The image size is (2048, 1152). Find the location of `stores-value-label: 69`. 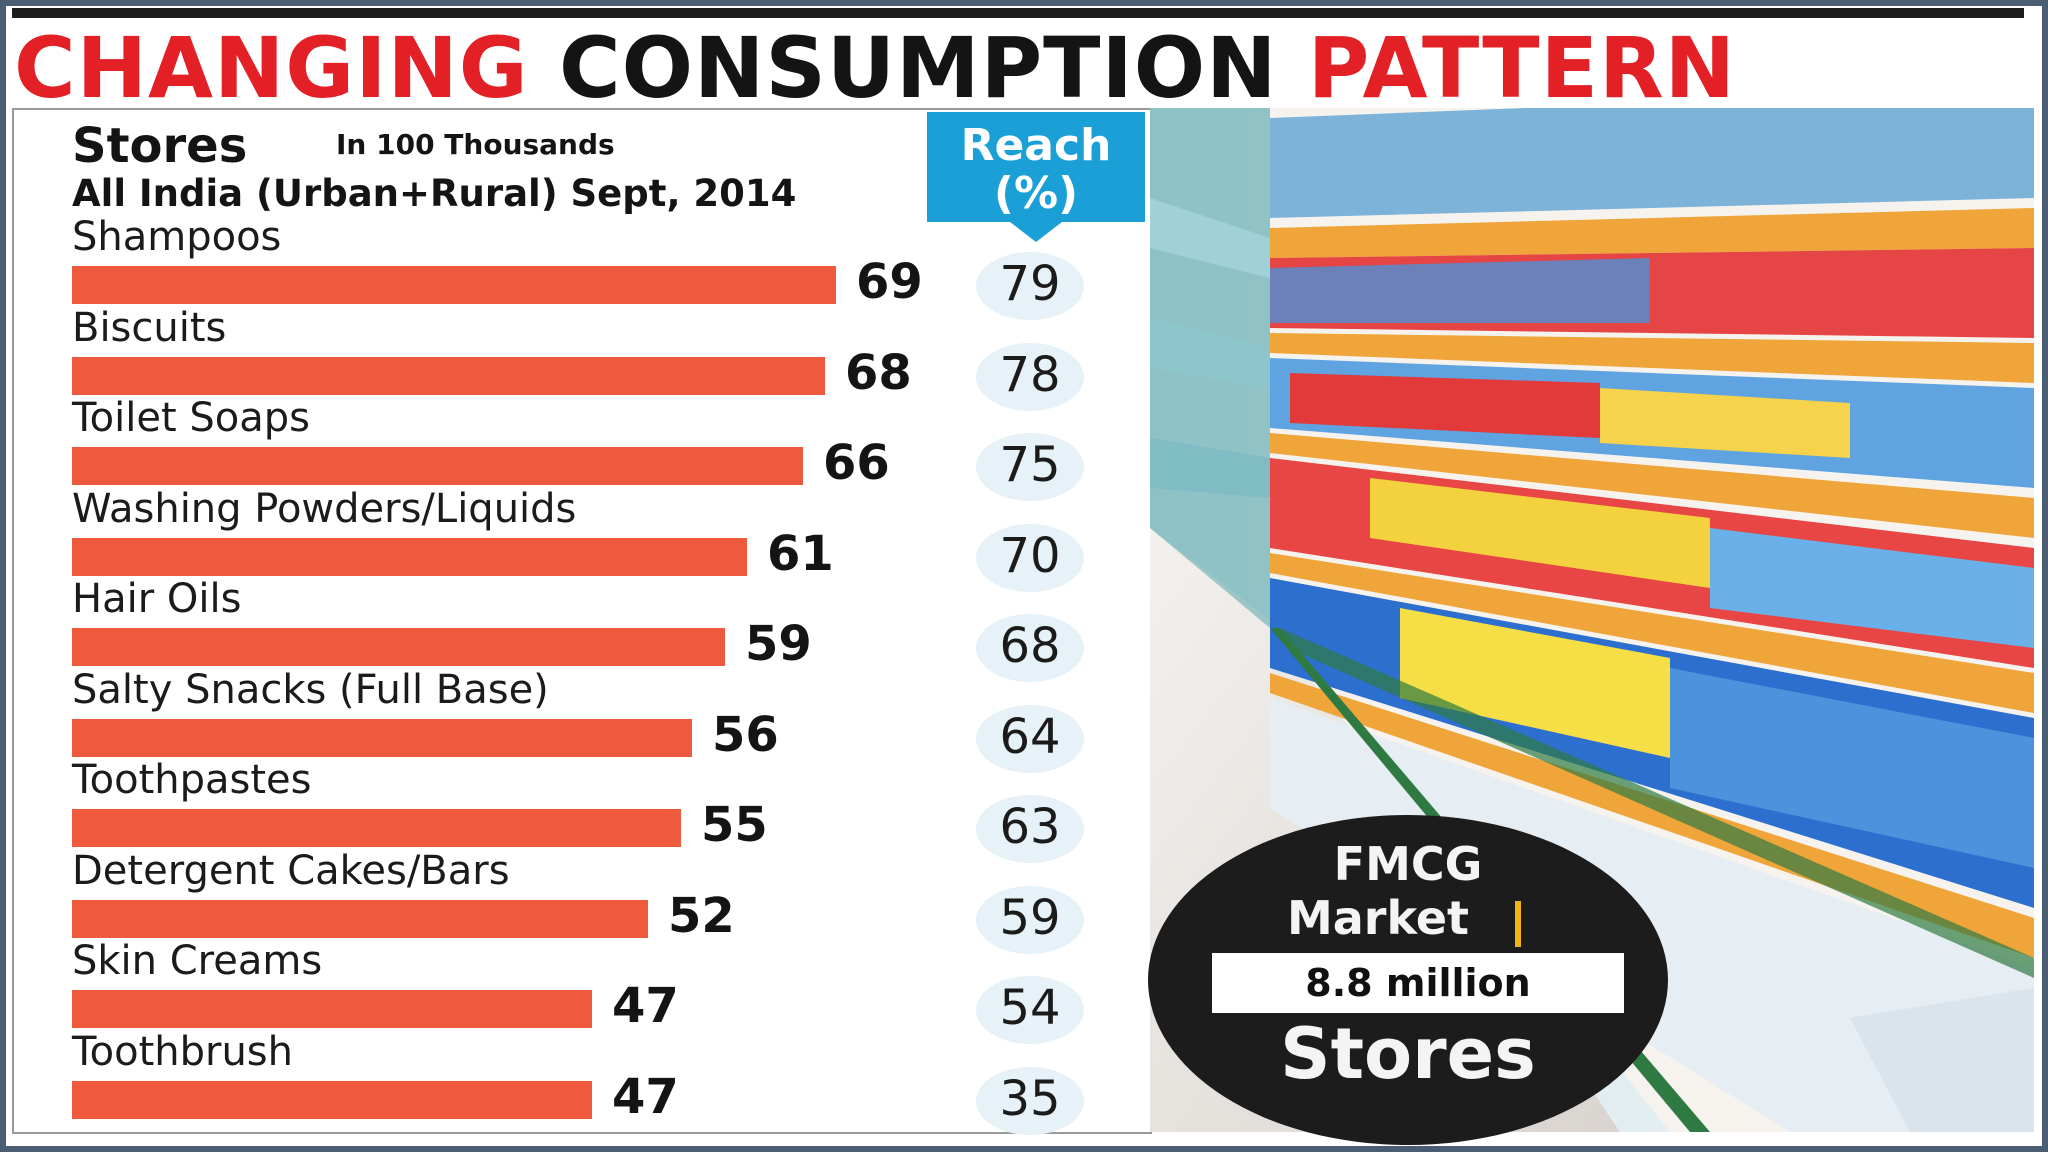

stores-value-label: 69 is located at coordinates (889, 282).